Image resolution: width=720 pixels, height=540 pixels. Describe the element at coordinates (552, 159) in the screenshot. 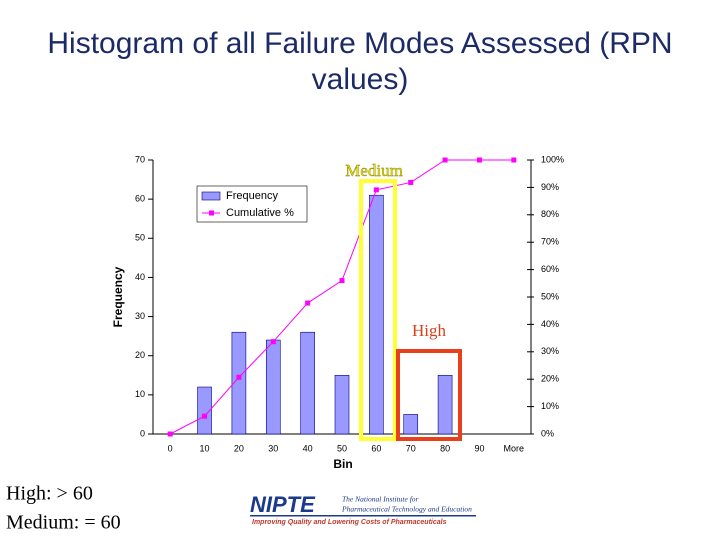

I see `y2-tick-label: 100%` at that location.